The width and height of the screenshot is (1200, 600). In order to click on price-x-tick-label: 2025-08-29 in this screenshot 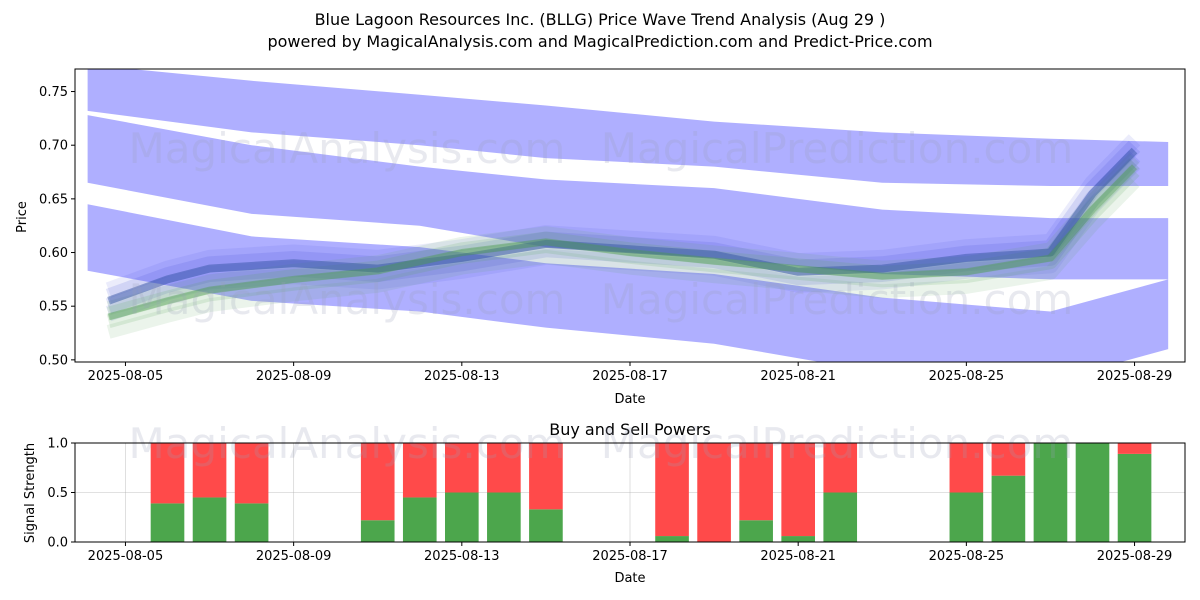, I will do `click(1135, 376)`.